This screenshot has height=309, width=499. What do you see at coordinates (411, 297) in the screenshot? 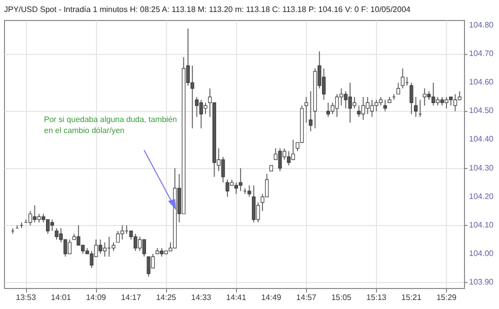
I see `x-tick-label: 15:21` at bounding box center [411, 297].